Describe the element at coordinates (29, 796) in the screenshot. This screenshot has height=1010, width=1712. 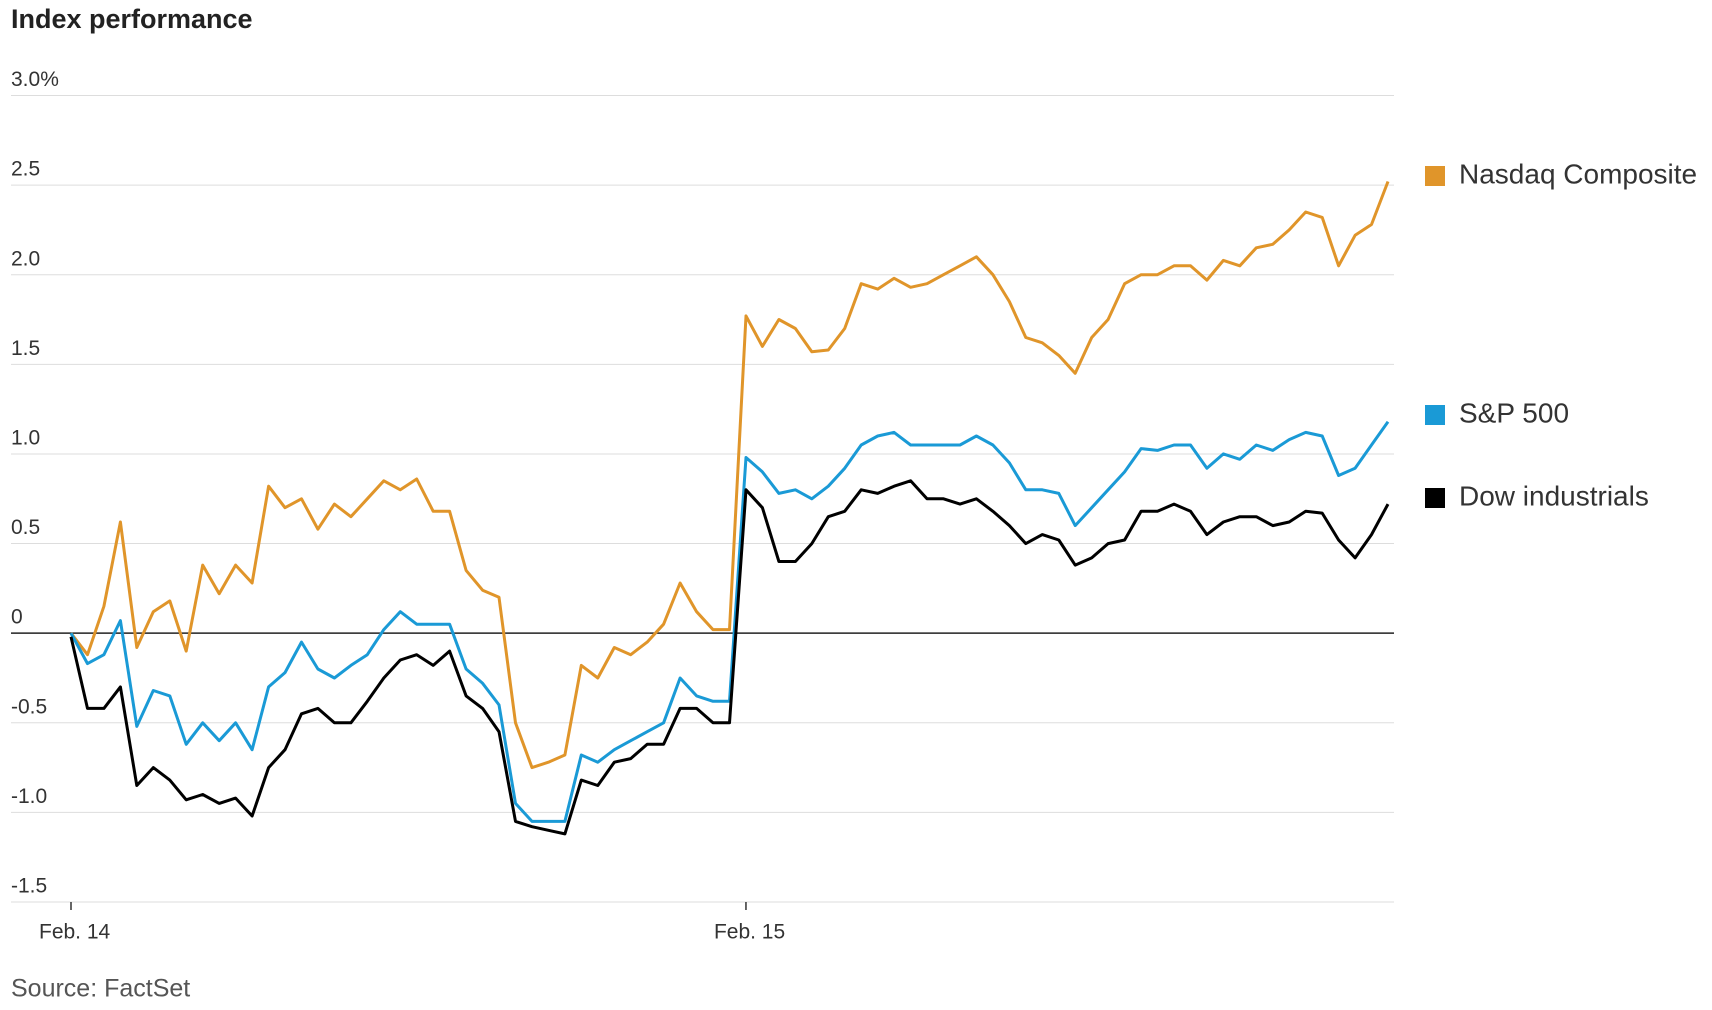
I see `y-tick-label: -1.0` at that location.